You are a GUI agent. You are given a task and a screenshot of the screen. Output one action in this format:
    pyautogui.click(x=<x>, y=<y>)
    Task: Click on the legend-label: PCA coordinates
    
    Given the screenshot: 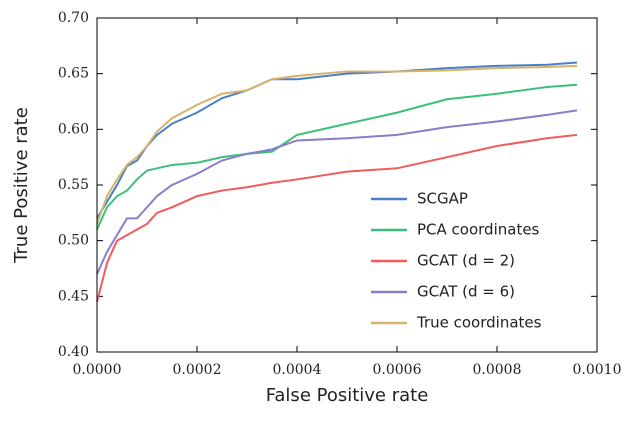 What is the action you would take?
    pyautogui.click(x=478, y=230)
    